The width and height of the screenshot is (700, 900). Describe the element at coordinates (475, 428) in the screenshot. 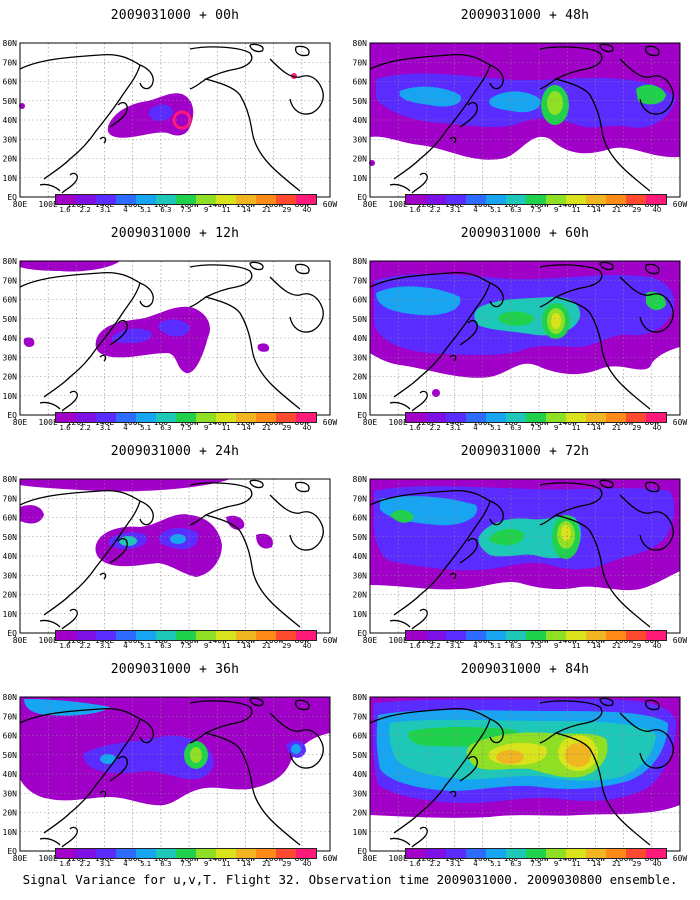

I see `colorbar-label: 4` at that location.